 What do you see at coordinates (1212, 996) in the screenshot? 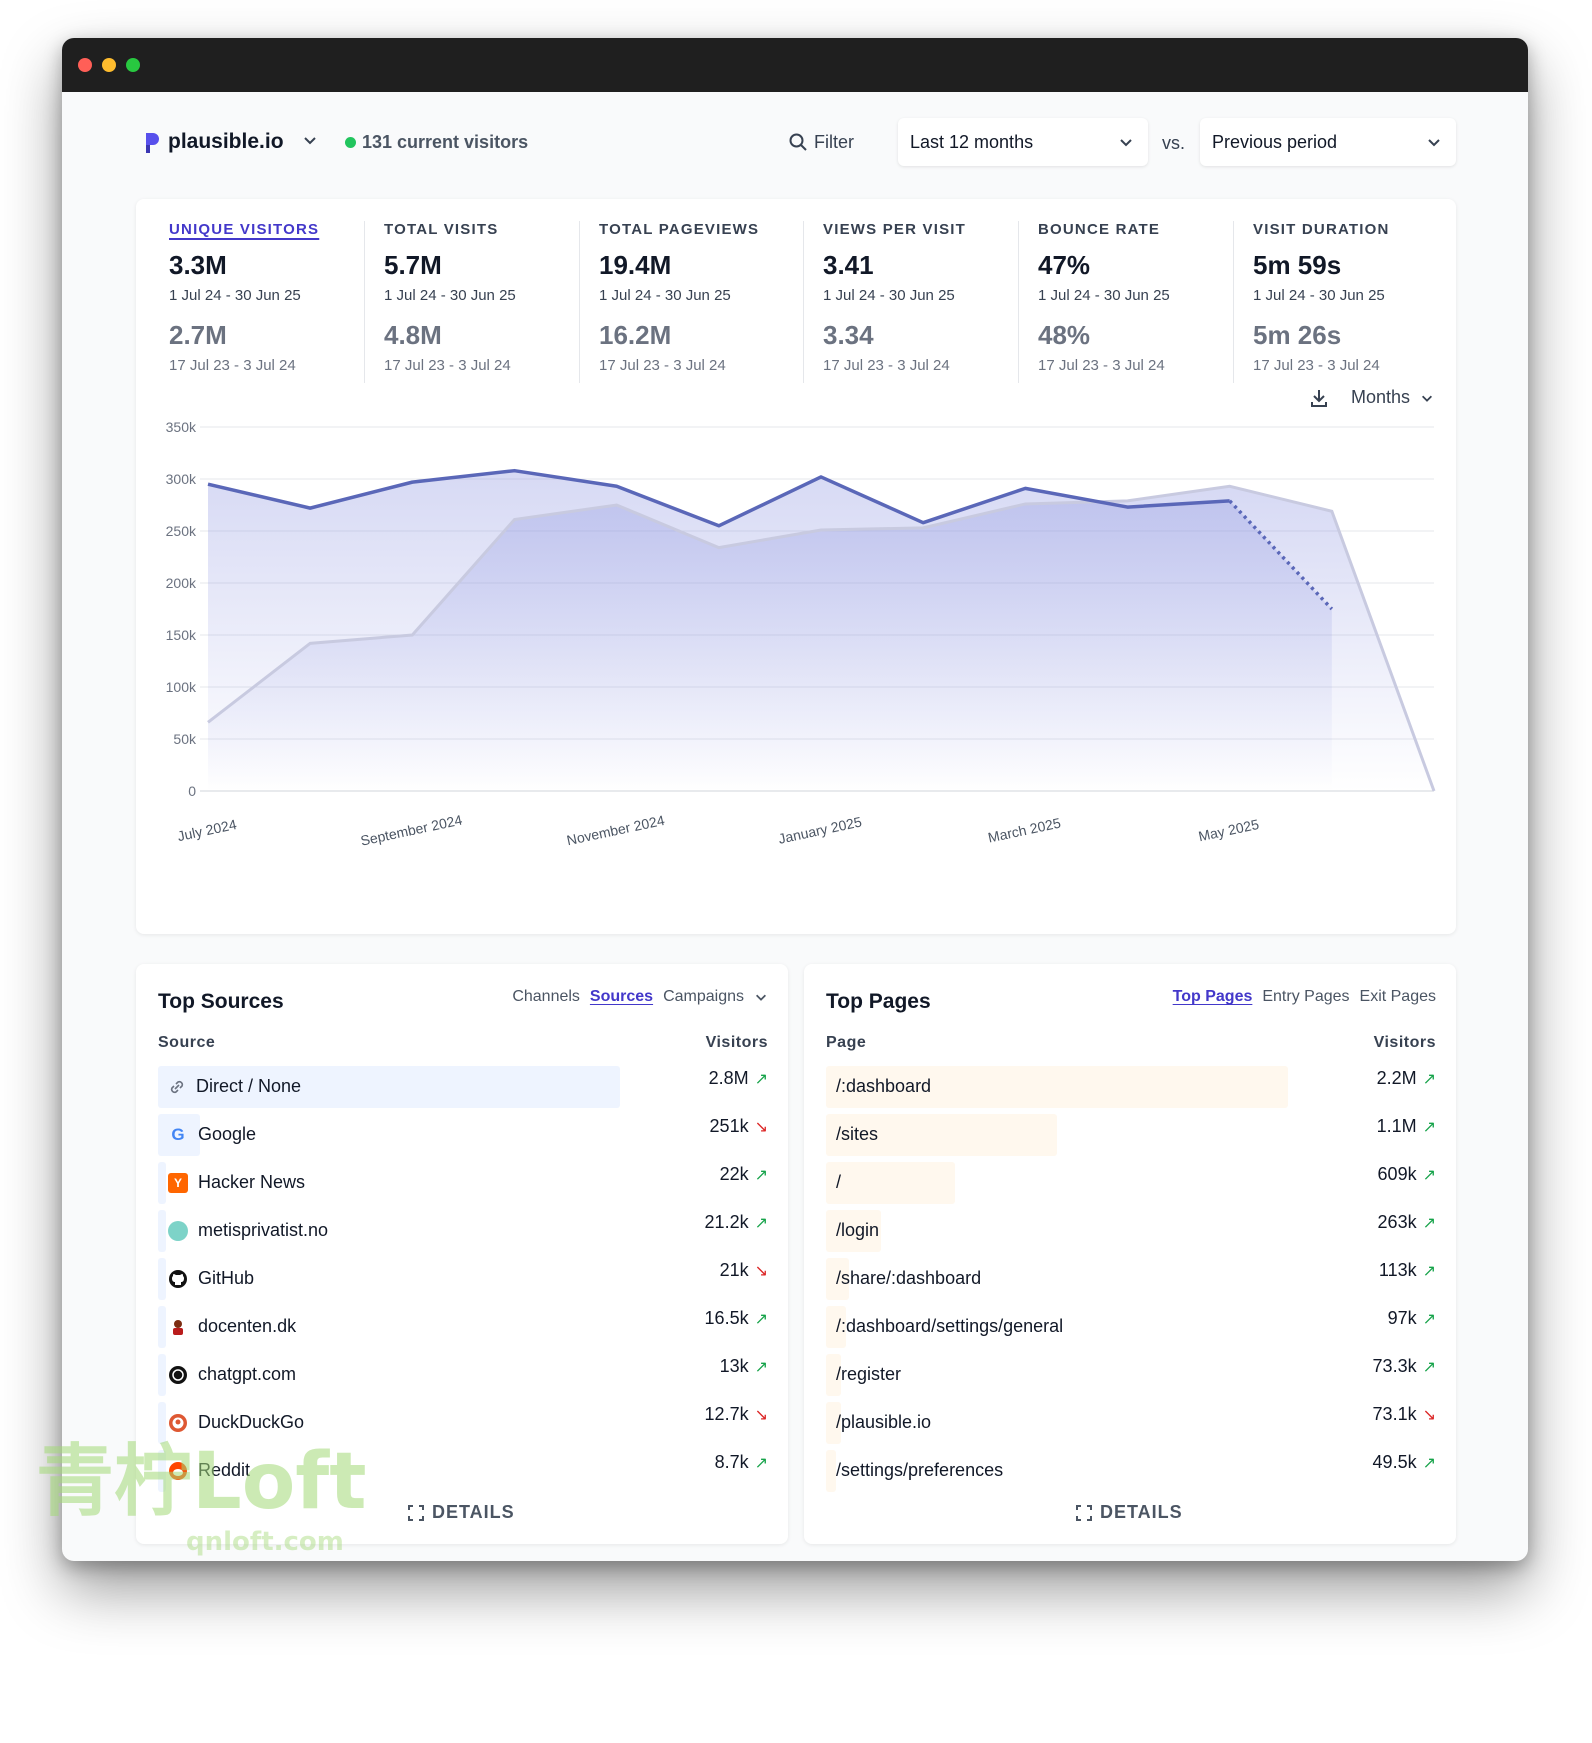
I see `tab-top-pages: Top Pages` at bounding box center [1212, 996].